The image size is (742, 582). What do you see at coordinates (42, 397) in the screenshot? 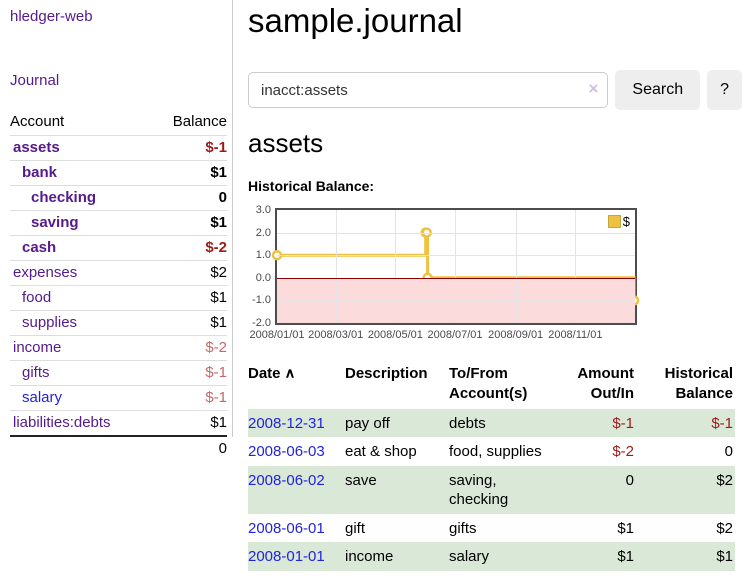
I see `account-link: salary` at bounding box center [42, 397].